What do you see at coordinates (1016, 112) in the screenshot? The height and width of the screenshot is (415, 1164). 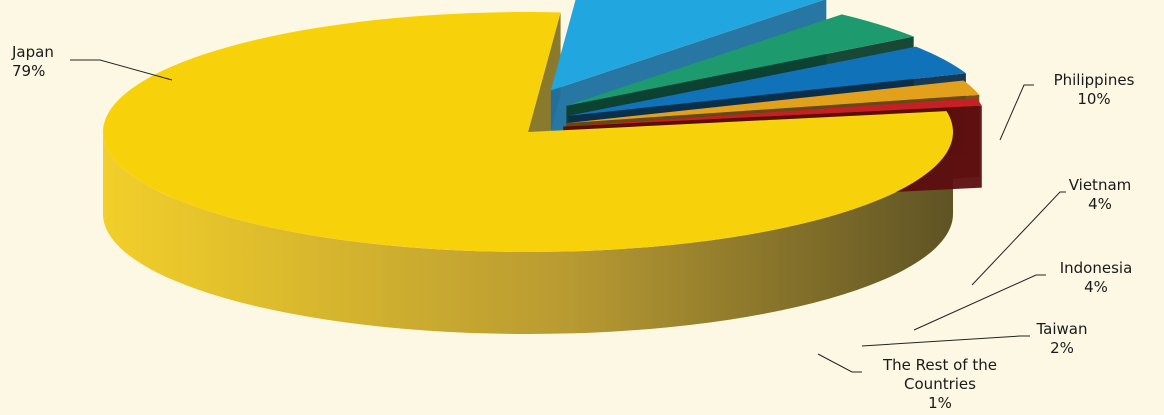 I see `leader-line-philippines` at bounding box center [1016, 112].